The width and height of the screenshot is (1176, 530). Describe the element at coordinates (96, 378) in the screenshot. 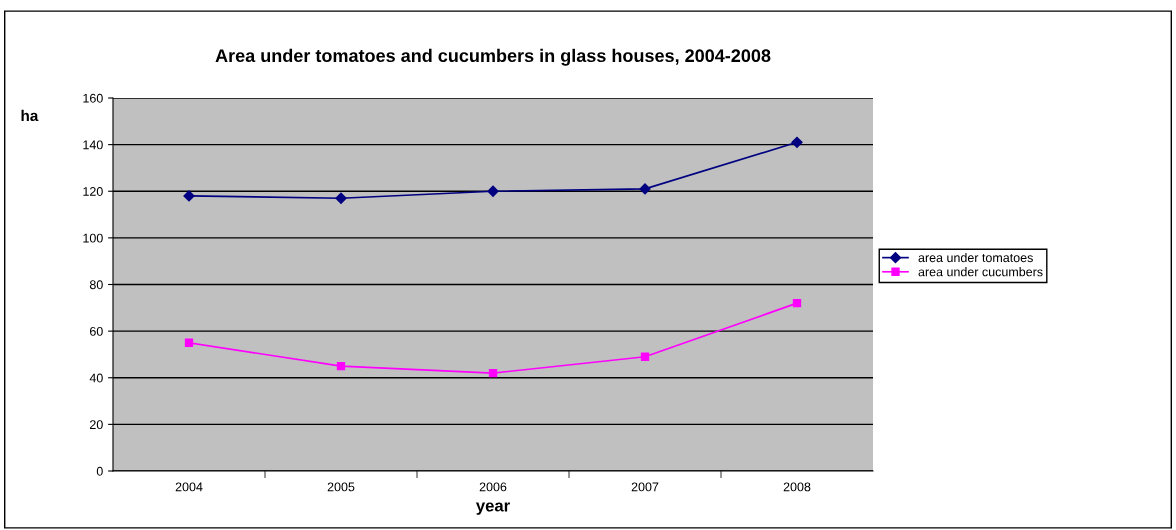

I see `y-tick-label: 40` at that location.